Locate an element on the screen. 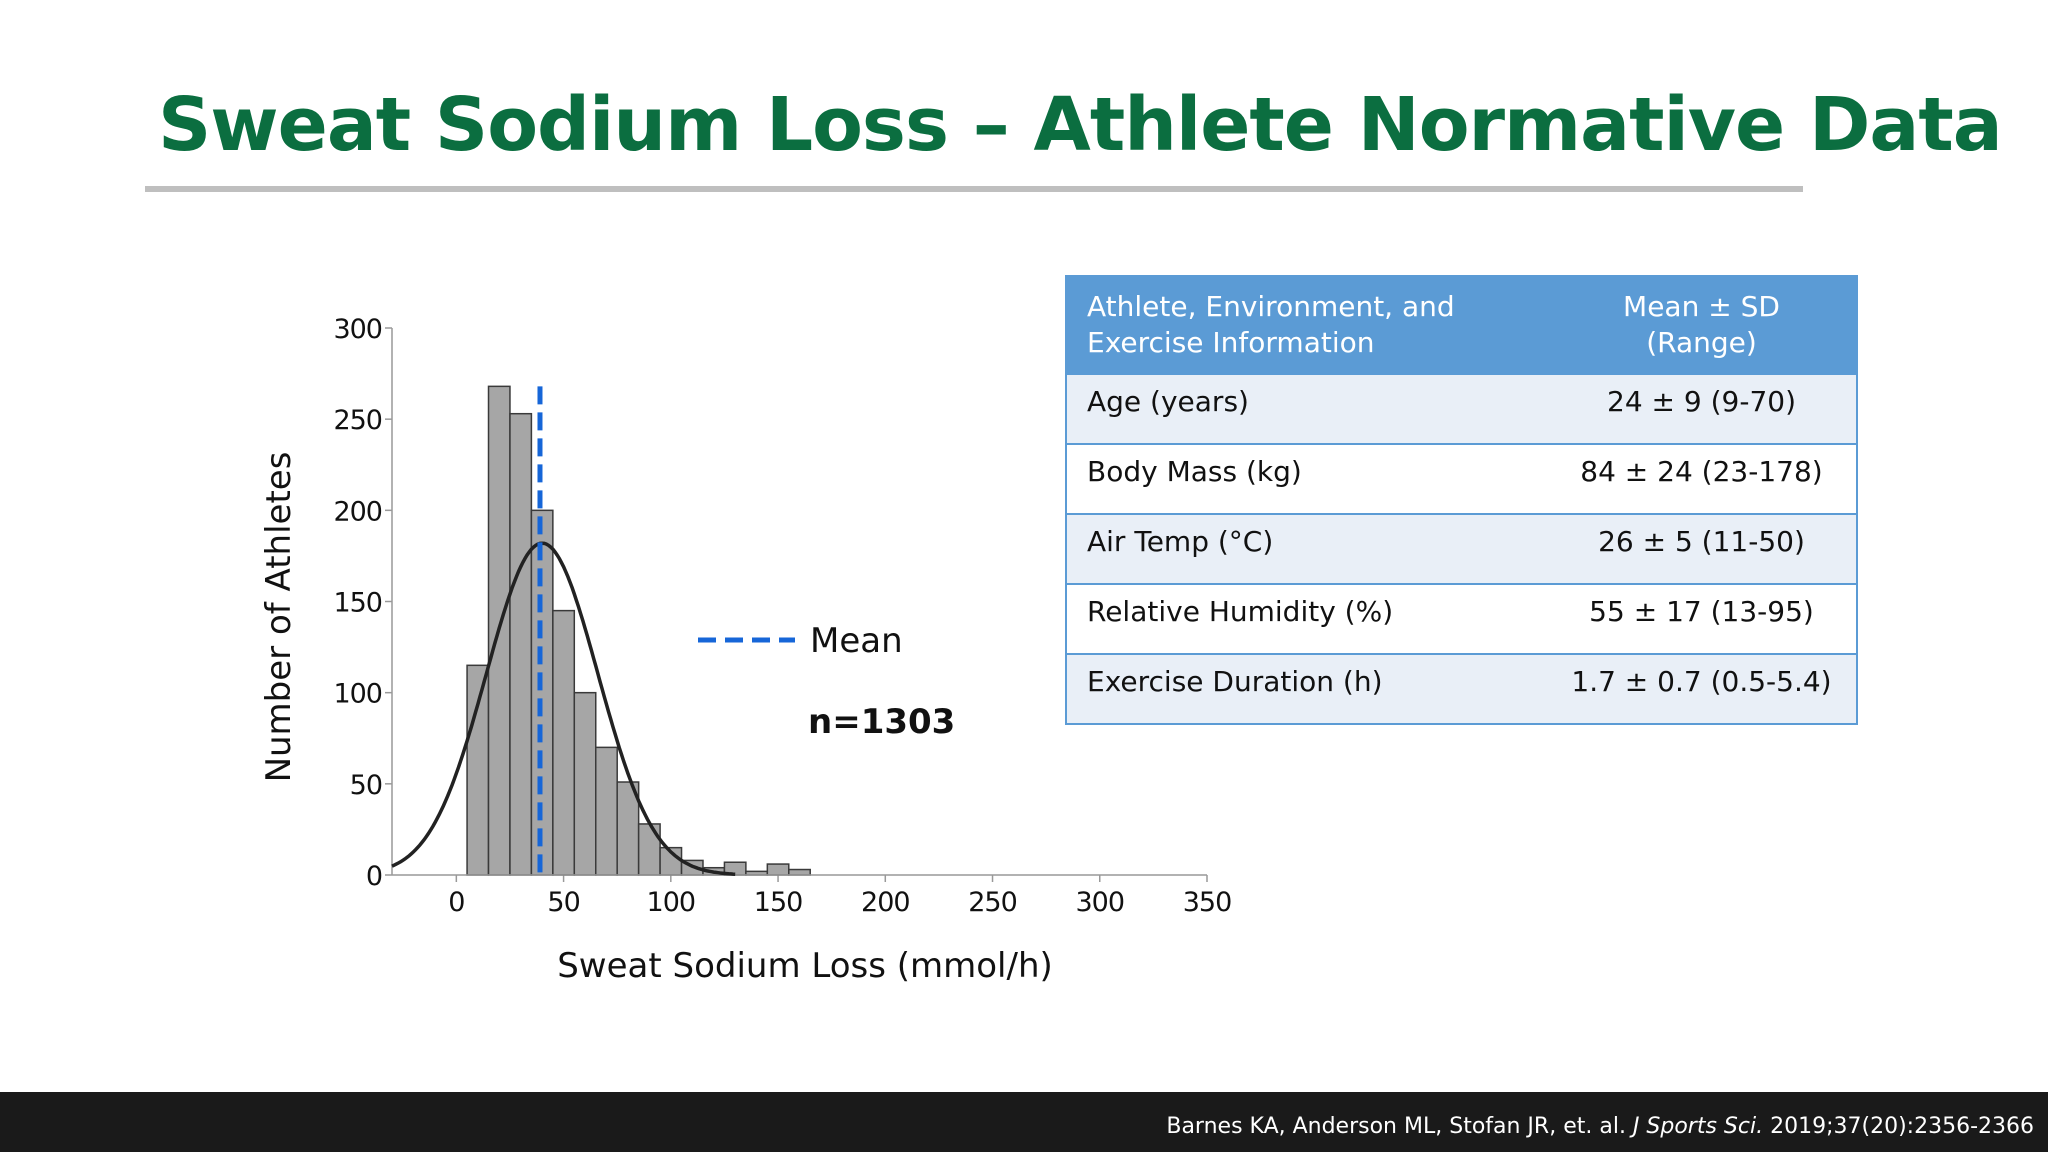 The height and width of the screenshot is (1152, 2048). table-row: Age (years) 24 ± 9 (9-70) is located at coordinates (1461, 408).